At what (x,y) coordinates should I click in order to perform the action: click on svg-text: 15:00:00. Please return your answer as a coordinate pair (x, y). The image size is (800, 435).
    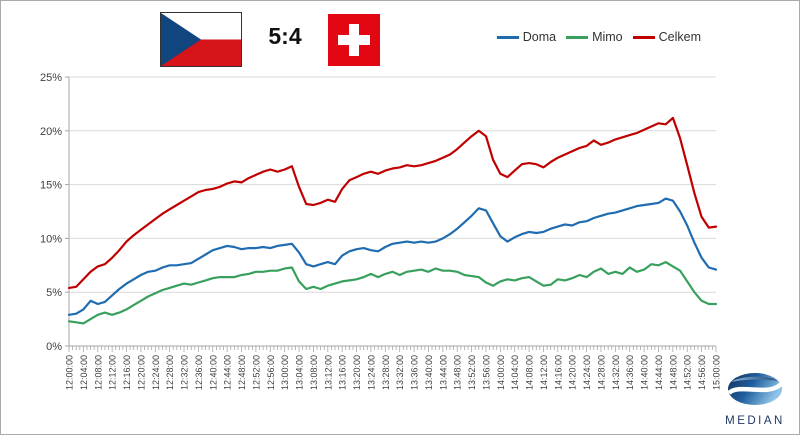
    Looking at the image, I should click on (717, 372).